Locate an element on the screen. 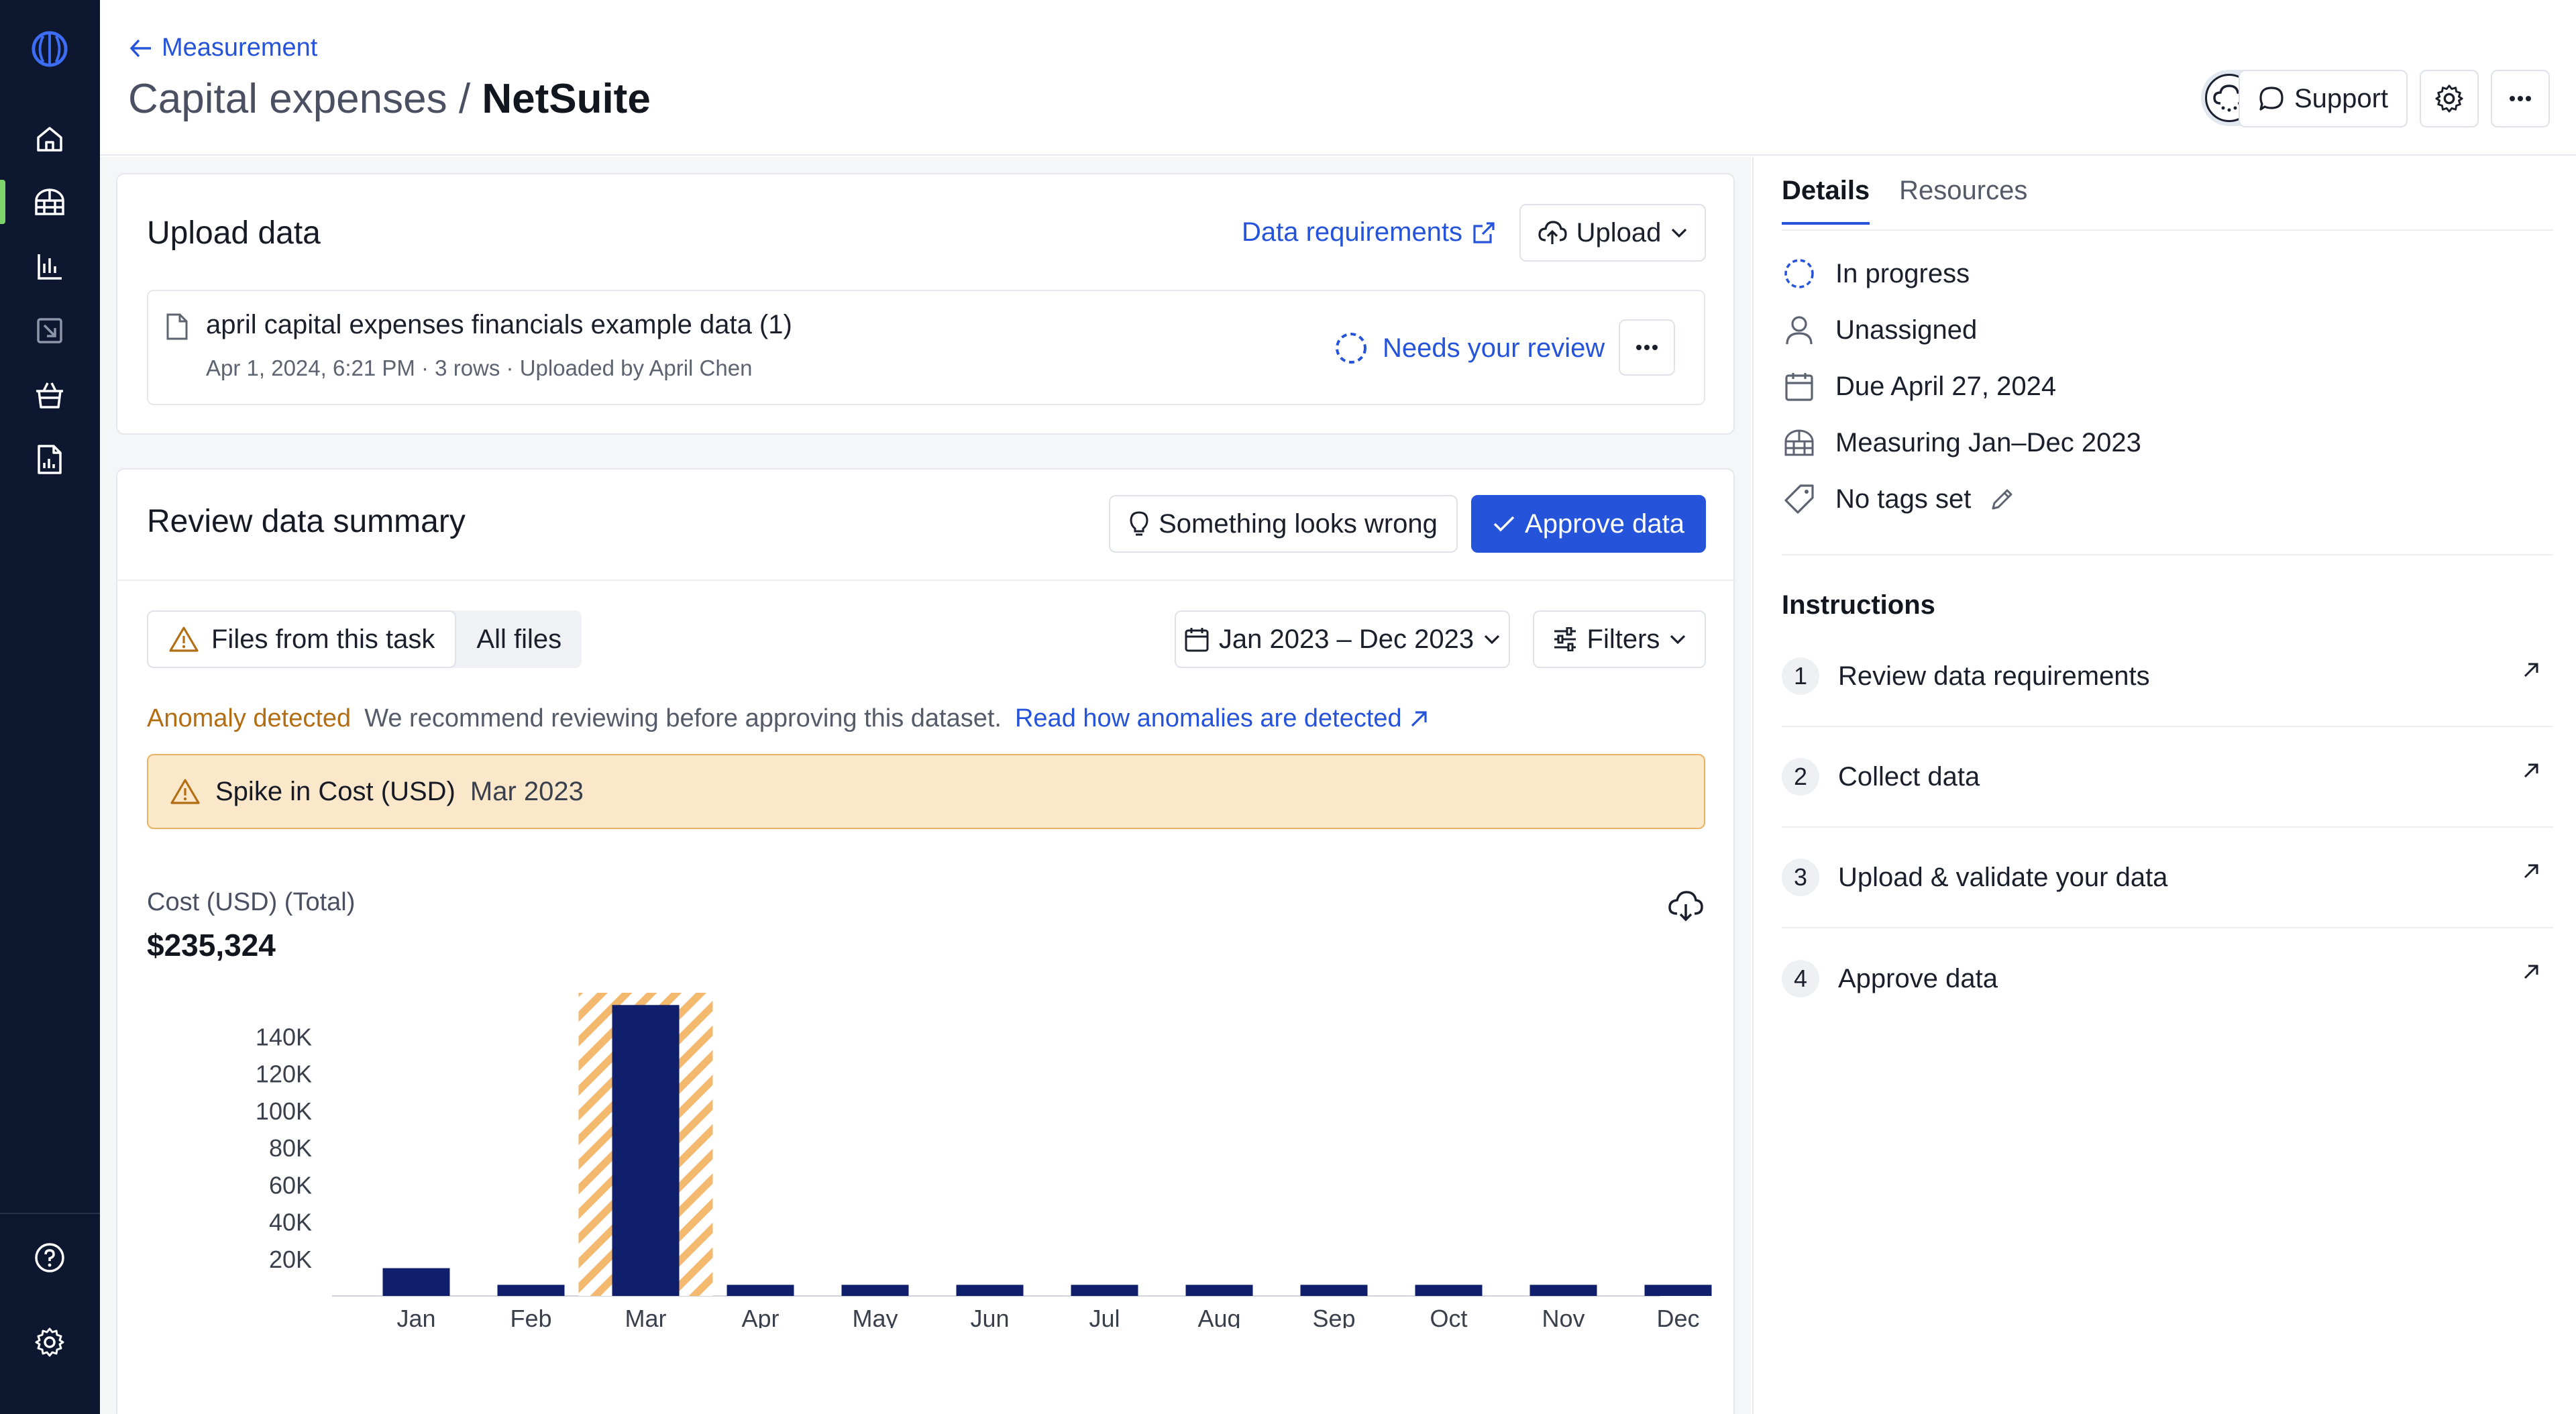 The image size is (2576, 1414). upload-card-title: Upload data is located at coordinates (234, 233).